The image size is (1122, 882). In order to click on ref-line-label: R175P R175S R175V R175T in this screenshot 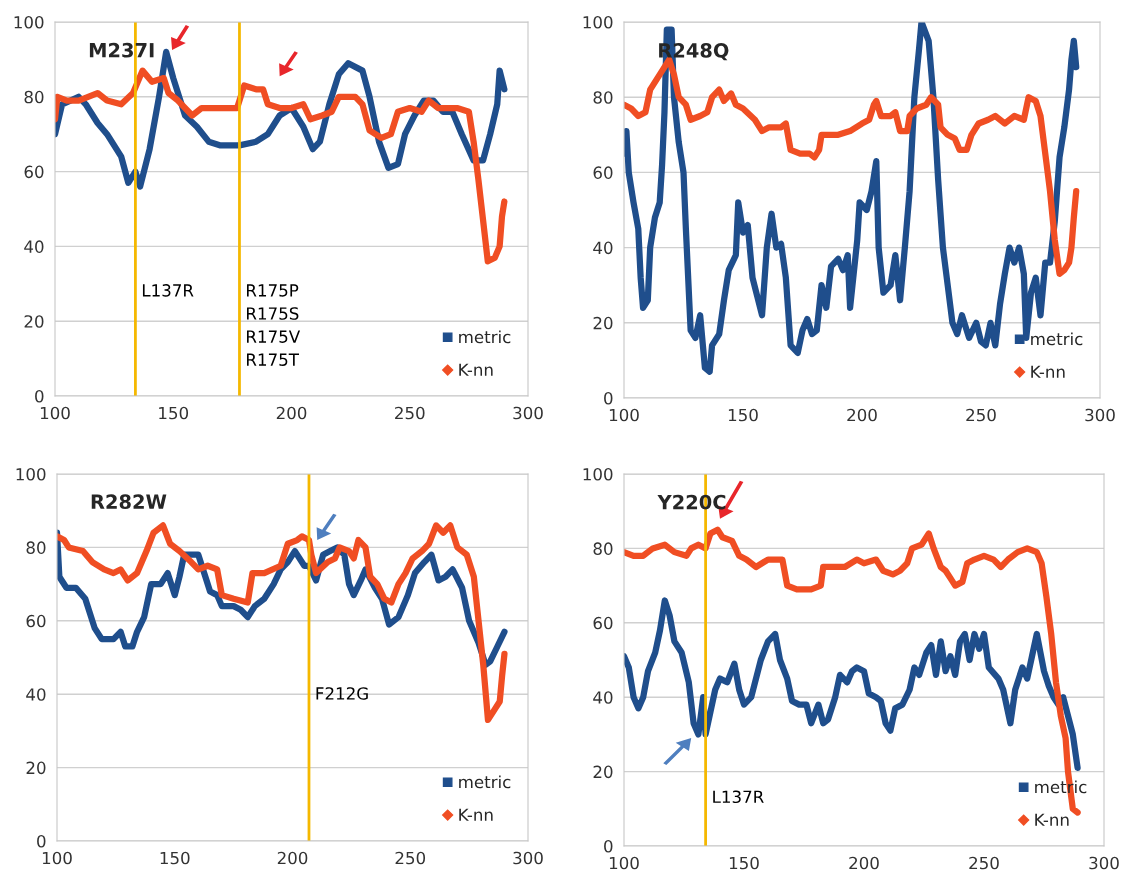, I will do `click(274, 325)`.